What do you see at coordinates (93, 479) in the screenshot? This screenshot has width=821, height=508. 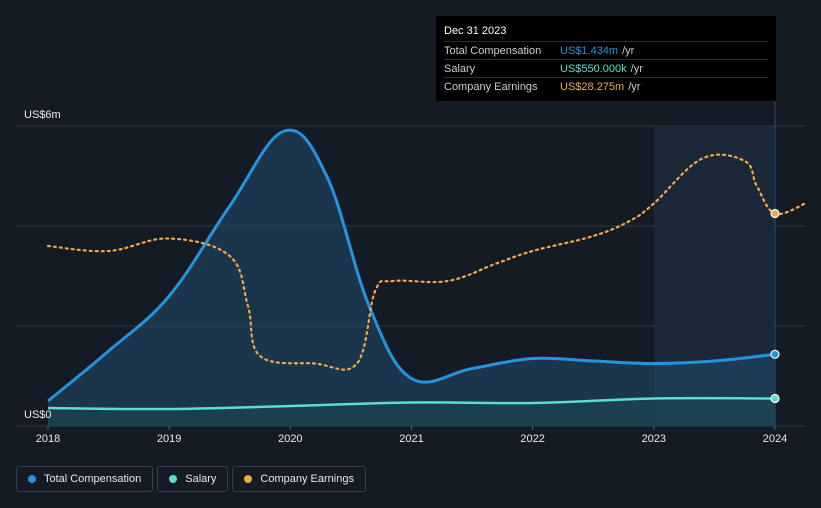 I see `legend-label: Total Compensation` at bounding box center [93, 479].